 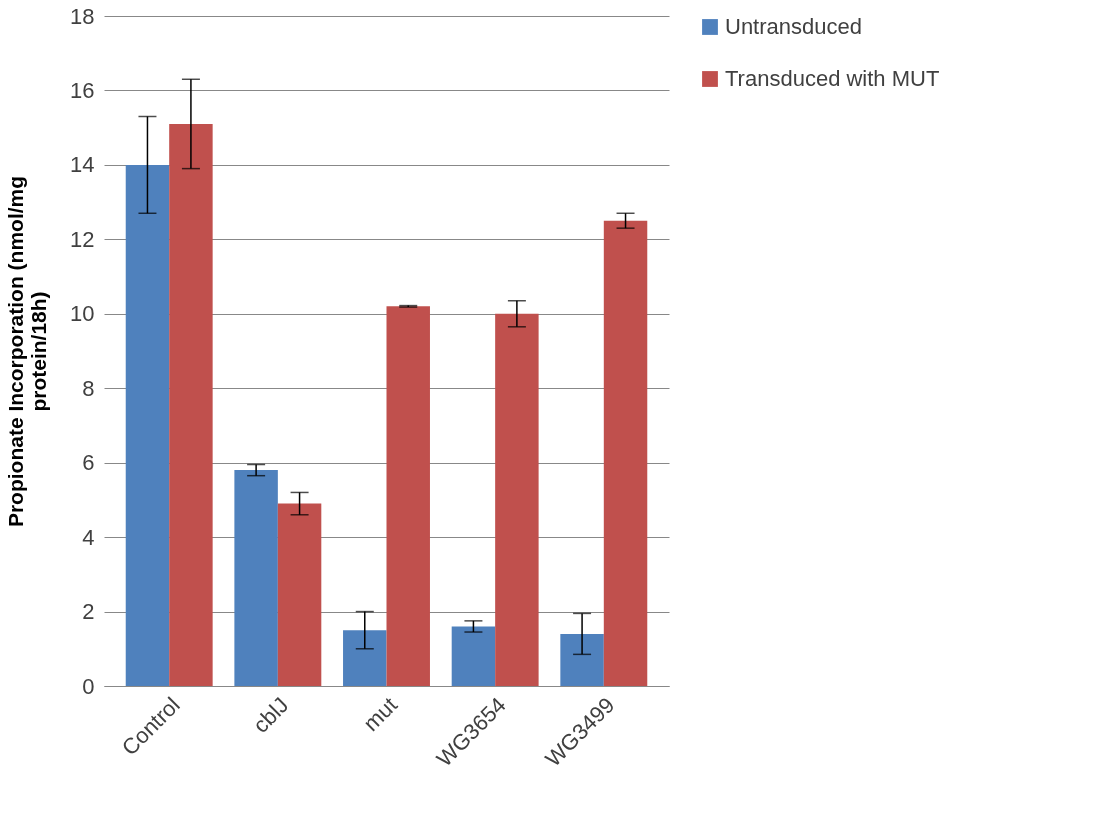 I want to click on legend-label: Transduced with MUT, so click(x=832, y=78).